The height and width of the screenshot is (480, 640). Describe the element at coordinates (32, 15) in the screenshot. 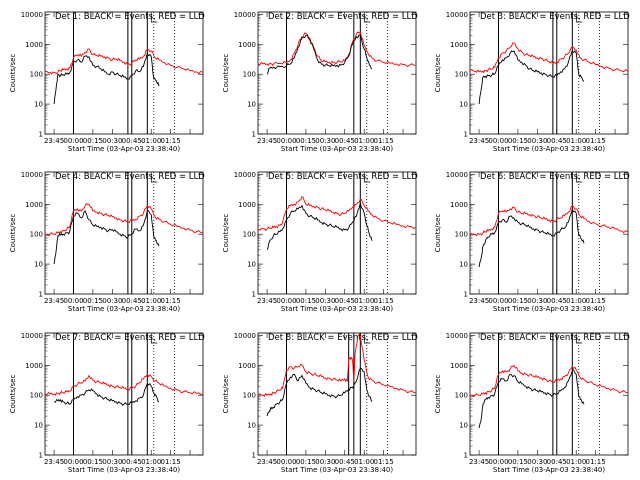

I see `panel-1-ytick-label: 10000` at that location.